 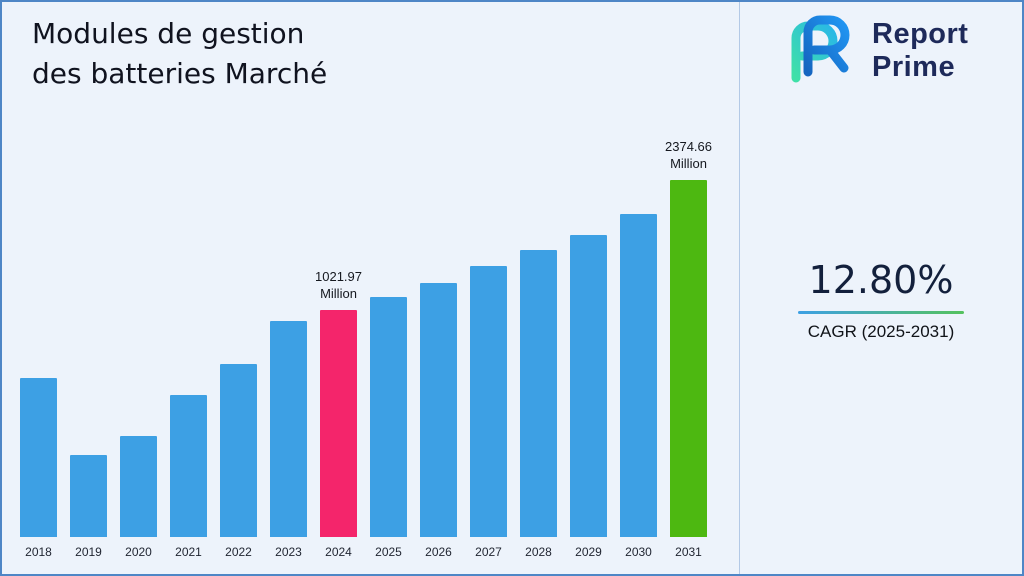 What do you see at coordinates (238, 552) in the screenshot?
I see `x-axis-label-2022: 2022` at bounding box center [238, 552].